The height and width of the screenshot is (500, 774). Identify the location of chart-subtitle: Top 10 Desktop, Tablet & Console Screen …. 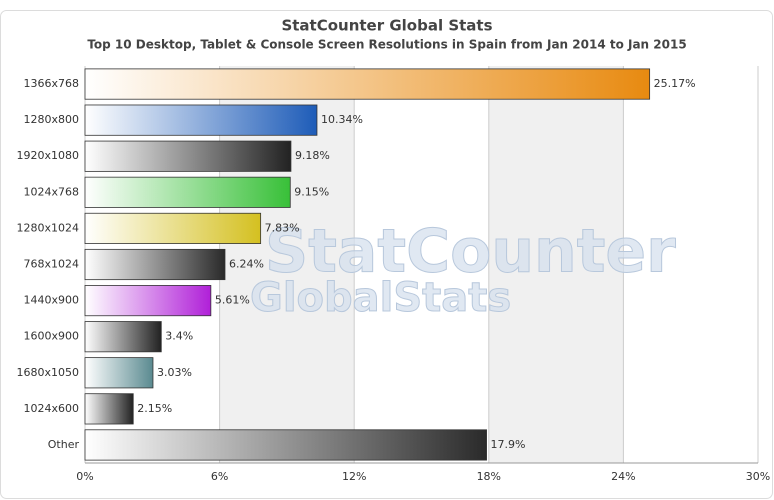
(386, 45).